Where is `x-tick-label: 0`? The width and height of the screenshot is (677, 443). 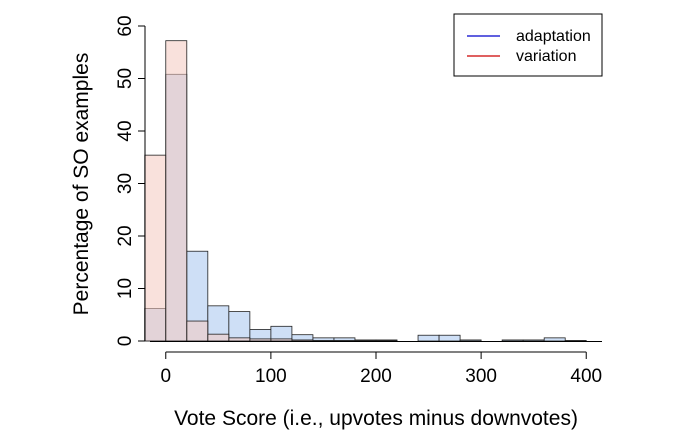
x-tick-label: 0 is located at coordinates (165, 376).